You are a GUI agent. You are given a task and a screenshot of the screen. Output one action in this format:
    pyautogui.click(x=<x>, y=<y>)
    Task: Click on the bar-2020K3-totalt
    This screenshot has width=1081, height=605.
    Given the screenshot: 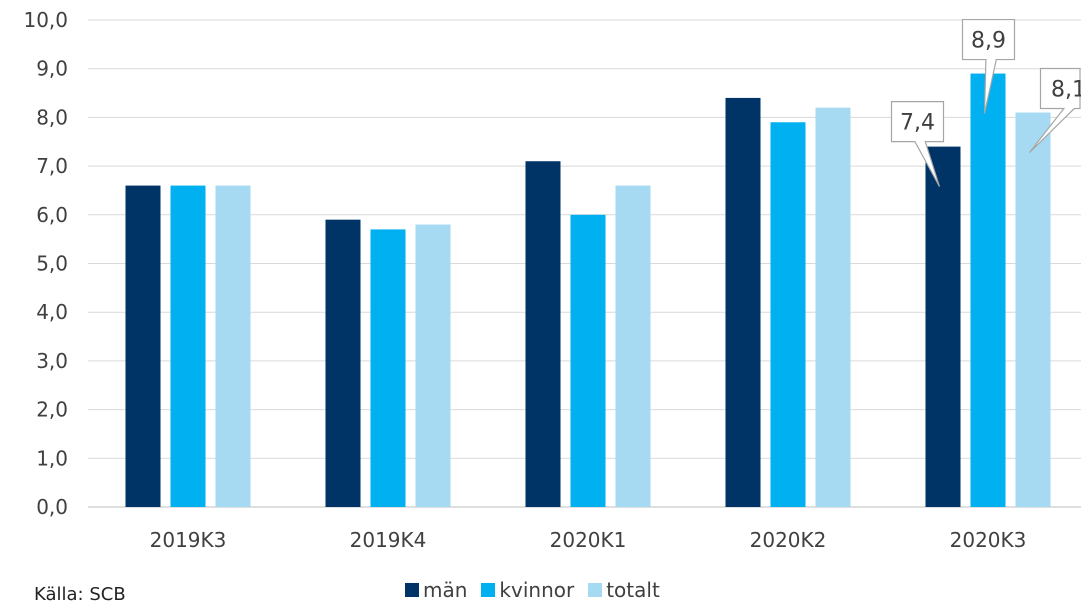 What is the action you would take?
    pyautogui.click(x=1033, y=310)
    